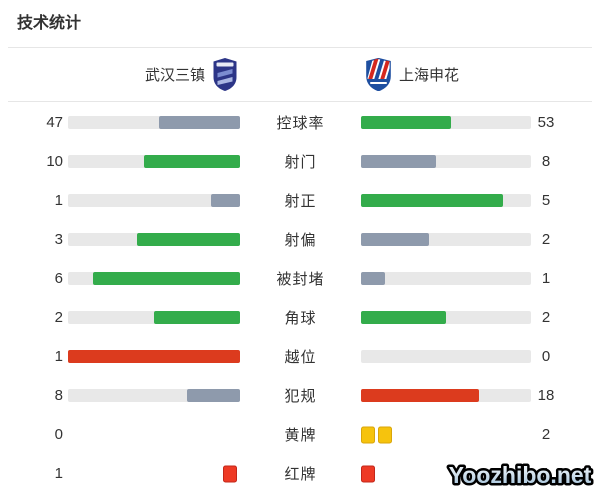 The width and height of the screenshot is (600, 496). What do you see at coordinates (225, 74) in the screenshot?
I see `wuhan-three-towns-crest-icon` at bounding box center [225, 74].